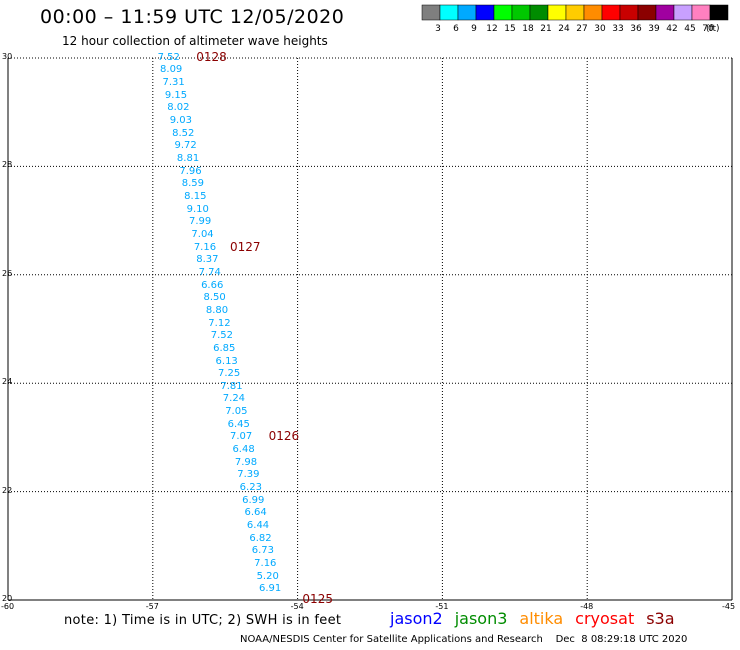 The width and height of the screenshot is (740, 650). Describe the element at coordinates (270, 589) in the screenshot. I see `wave-height-value: 6.91` at that location.